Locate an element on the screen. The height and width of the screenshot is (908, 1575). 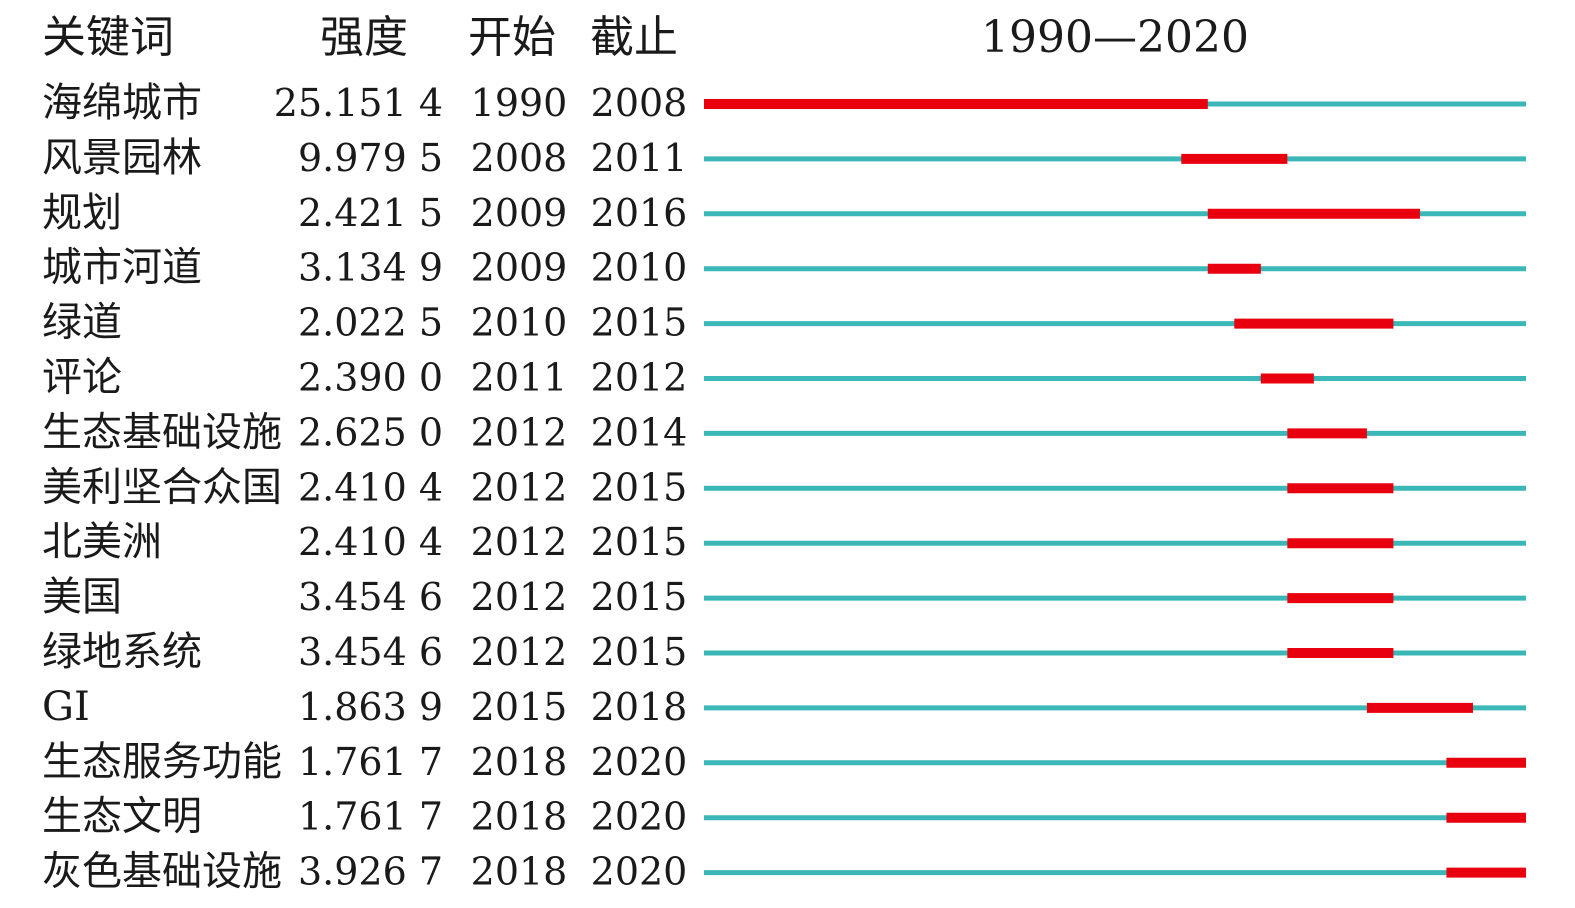
keyword-label: 生态文明 is located at coordinates (122, 817).